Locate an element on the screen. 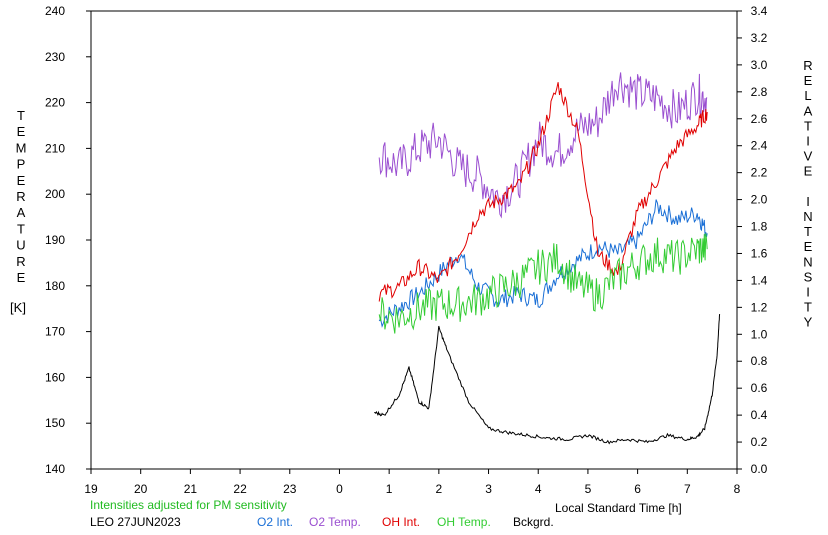  right-tick-label: 2.4 is located at coordinates (759, 146).